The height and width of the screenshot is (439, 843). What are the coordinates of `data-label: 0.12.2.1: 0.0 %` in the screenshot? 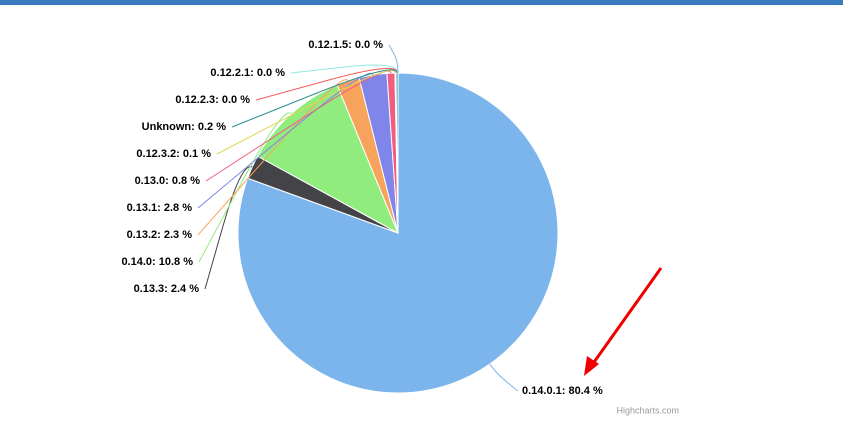 It's located at (247, 73).